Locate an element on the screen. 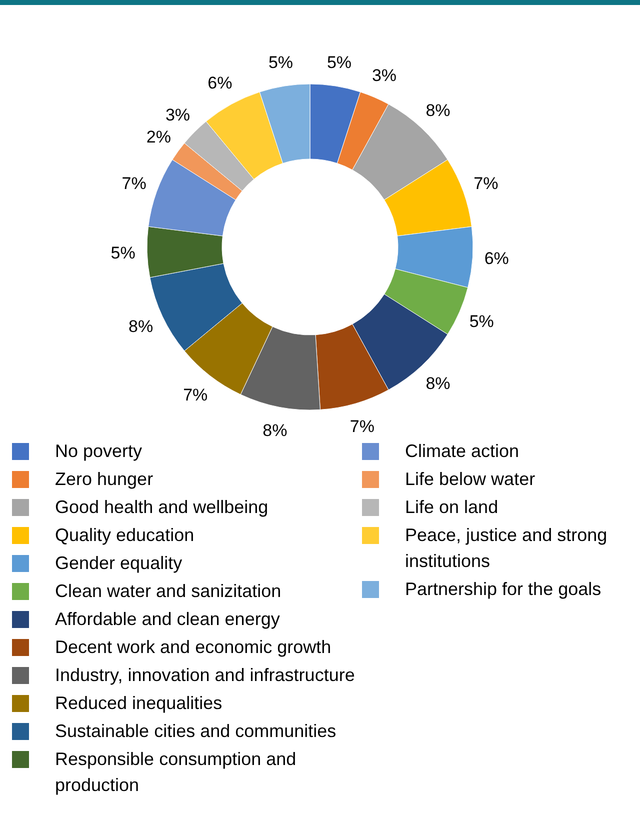 The width and height of the screenshot is (640, 816). legend-label: Decent work and economic growth is located at coordinates (193, 647).